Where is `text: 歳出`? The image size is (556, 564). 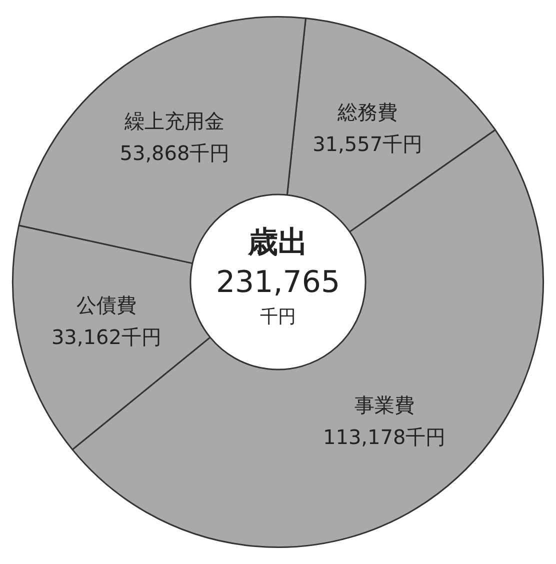 text: 歳出 is located at coordinates (277, 242).